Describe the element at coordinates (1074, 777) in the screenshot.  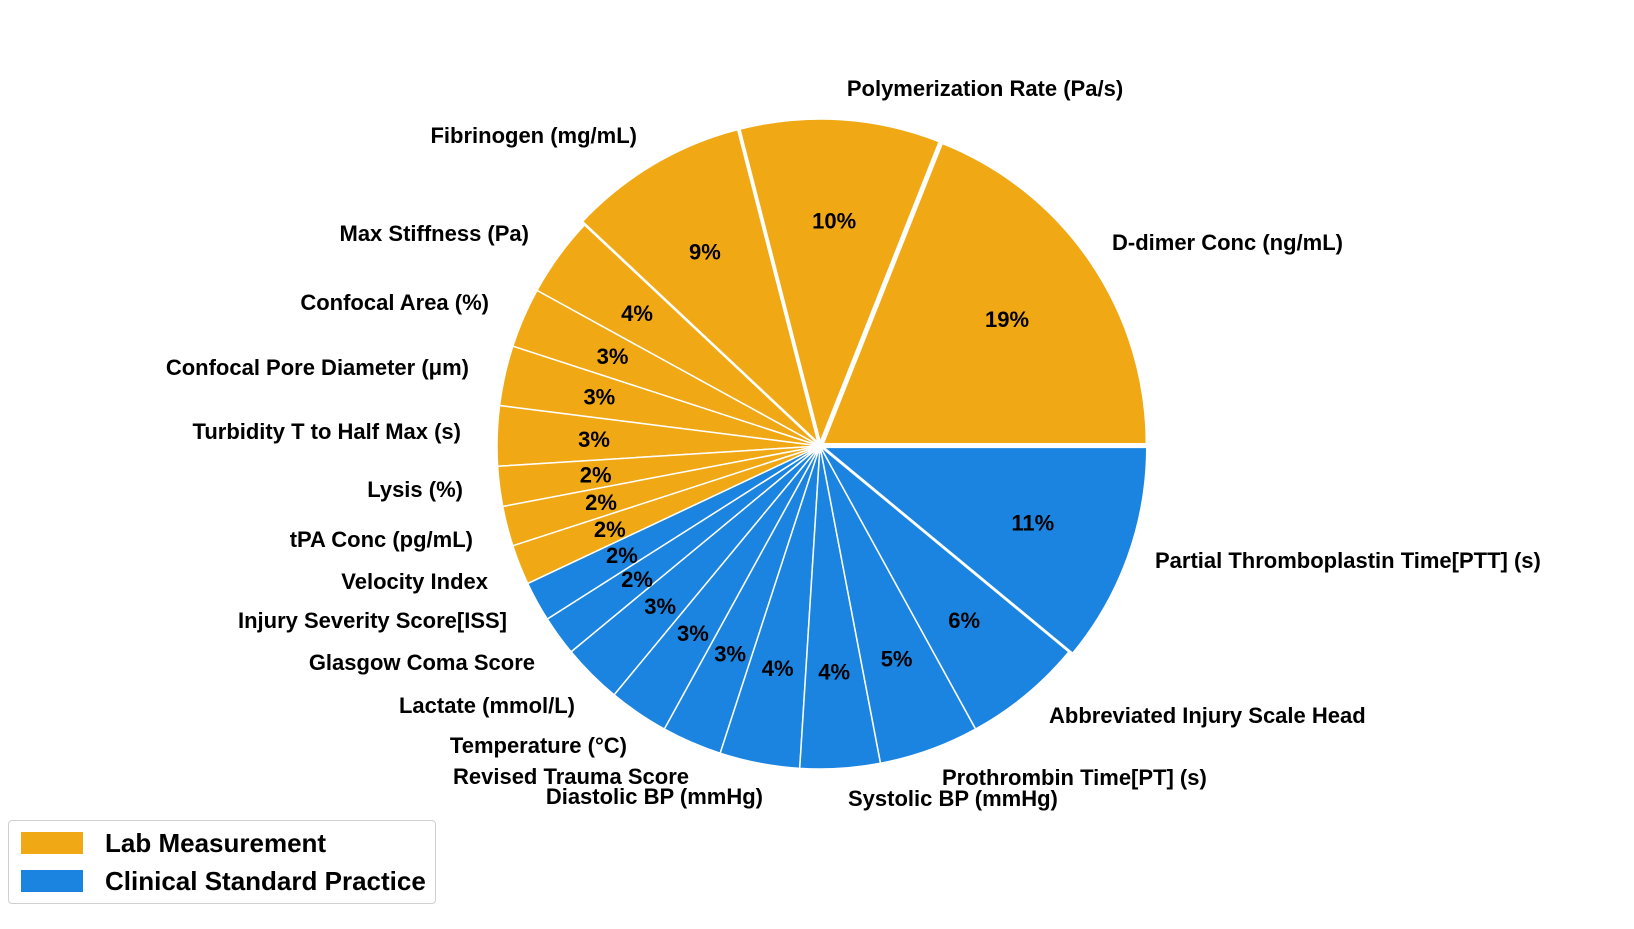
I see `slice-category-label: Prothrombin Time[PT] (s)` at that location.